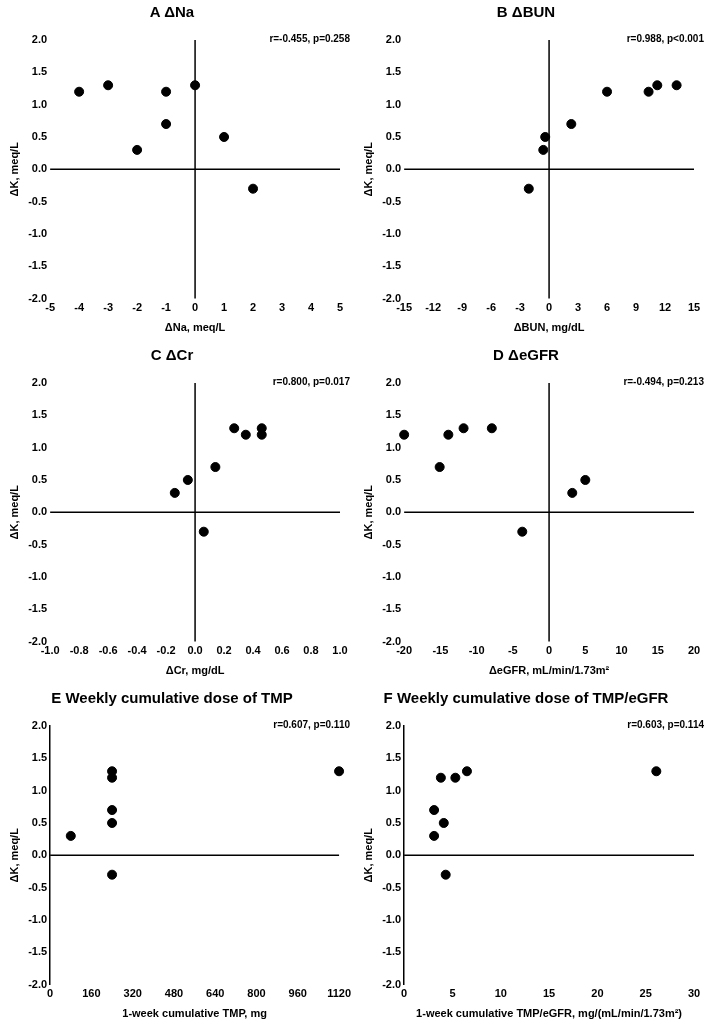 The width and height of the screenshot is (708, 1029). I want to click on x-tick-label: 1.0, so click(340, 650).